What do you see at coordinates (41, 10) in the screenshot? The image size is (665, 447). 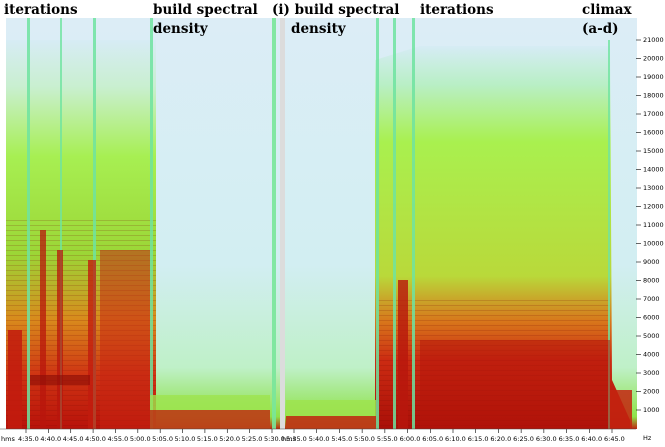 I see `annotation-iterations-1: iterations` at bounding box center [41, 10].